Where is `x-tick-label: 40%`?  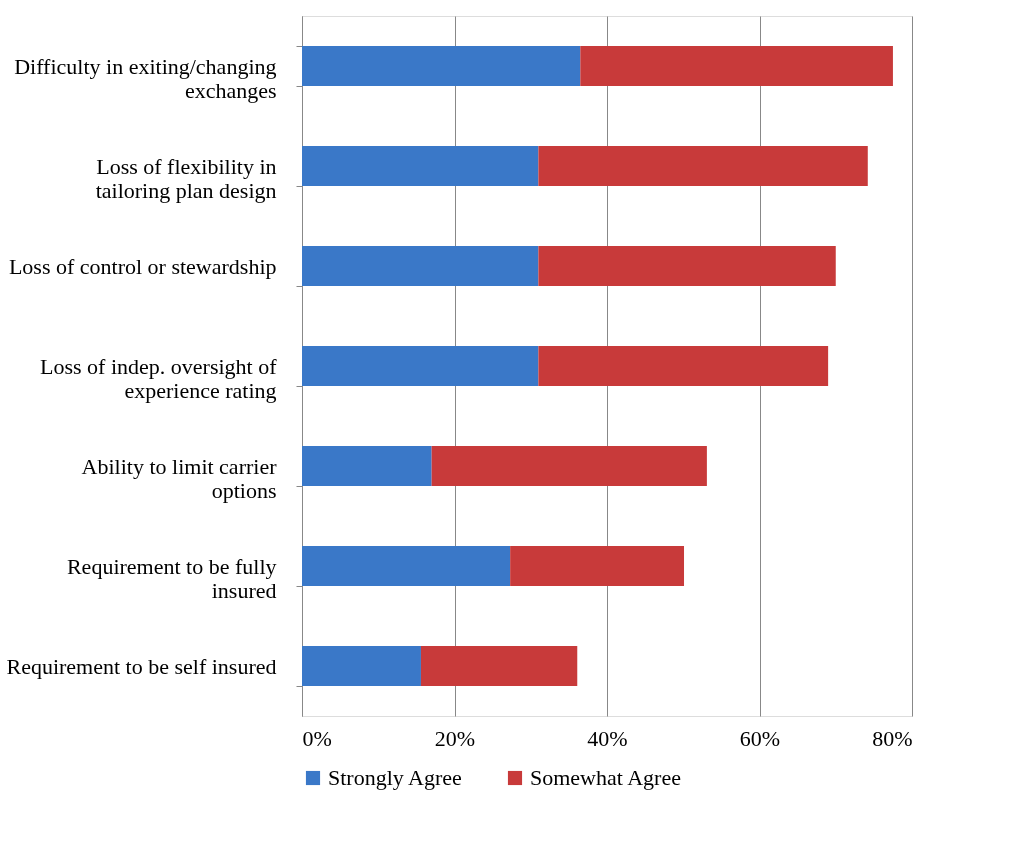
x-tick-label: 40% is located at coordinates (607, 738).